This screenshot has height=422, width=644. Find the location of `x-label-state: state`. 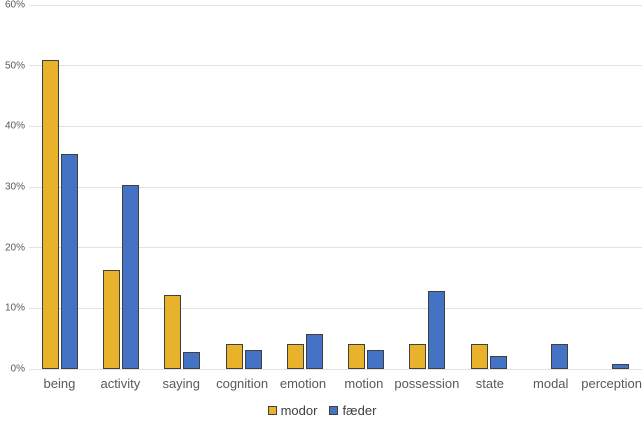

x-label-state: state is located at coordinates (489, 383).